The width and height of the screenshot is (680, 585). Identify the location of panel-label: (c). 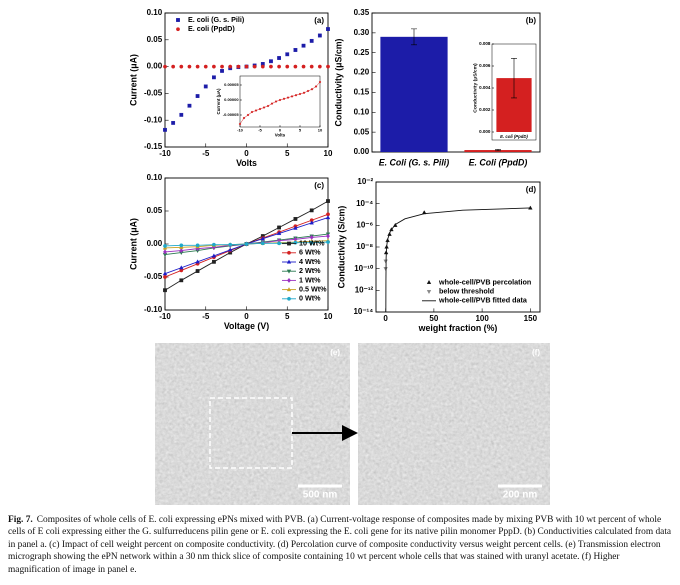
(319, 185).